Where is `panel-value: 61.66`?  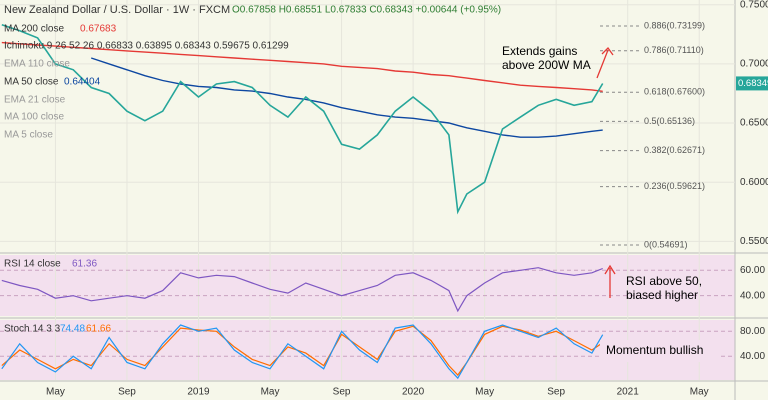
panel-value: 61.66 is located at coordinates (98, 329).